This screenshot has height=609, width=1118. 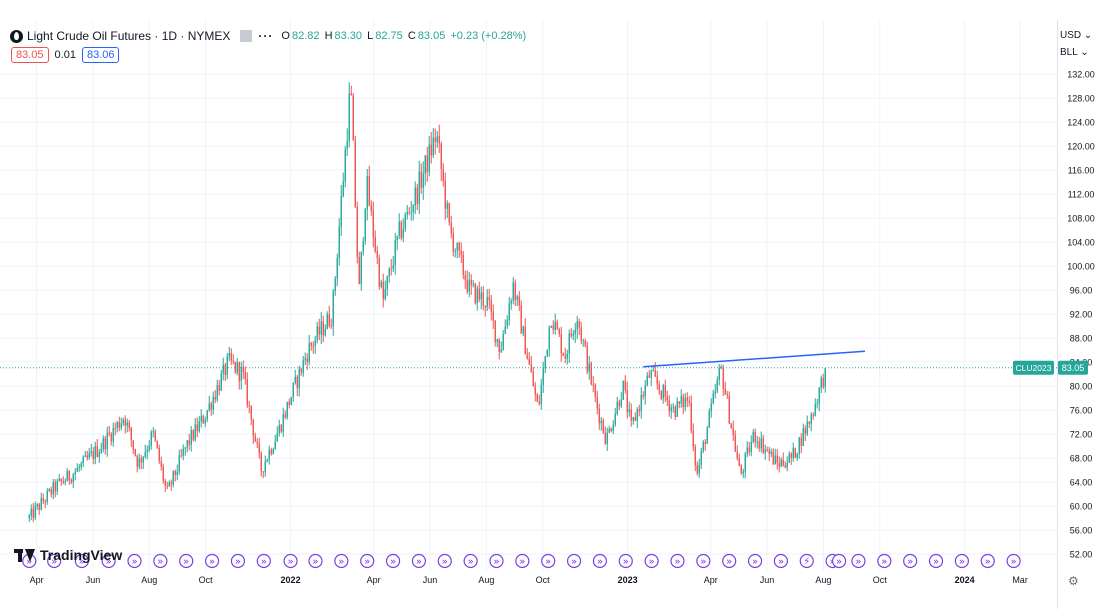 What do you see at coordinates (754, 359) in the screenshot?
I see `trendline` at bounding box center [754, 359].